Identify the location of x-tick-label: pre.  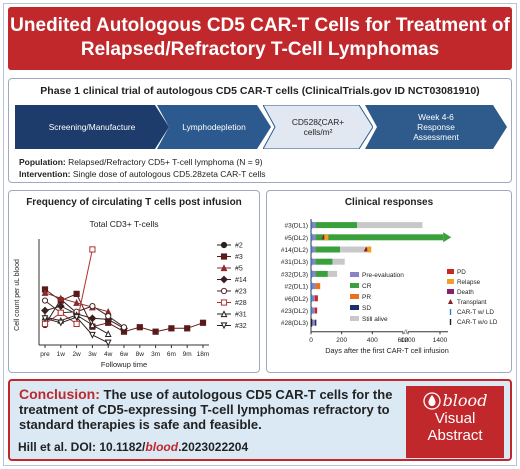
(45, 354).